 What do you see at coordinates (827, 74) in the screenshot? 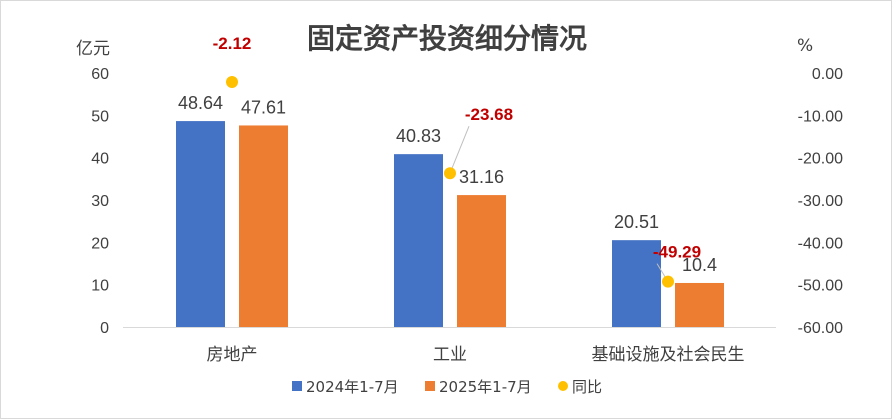
I see `right-tick-label: 0.00` at bounding box center [827, 74].